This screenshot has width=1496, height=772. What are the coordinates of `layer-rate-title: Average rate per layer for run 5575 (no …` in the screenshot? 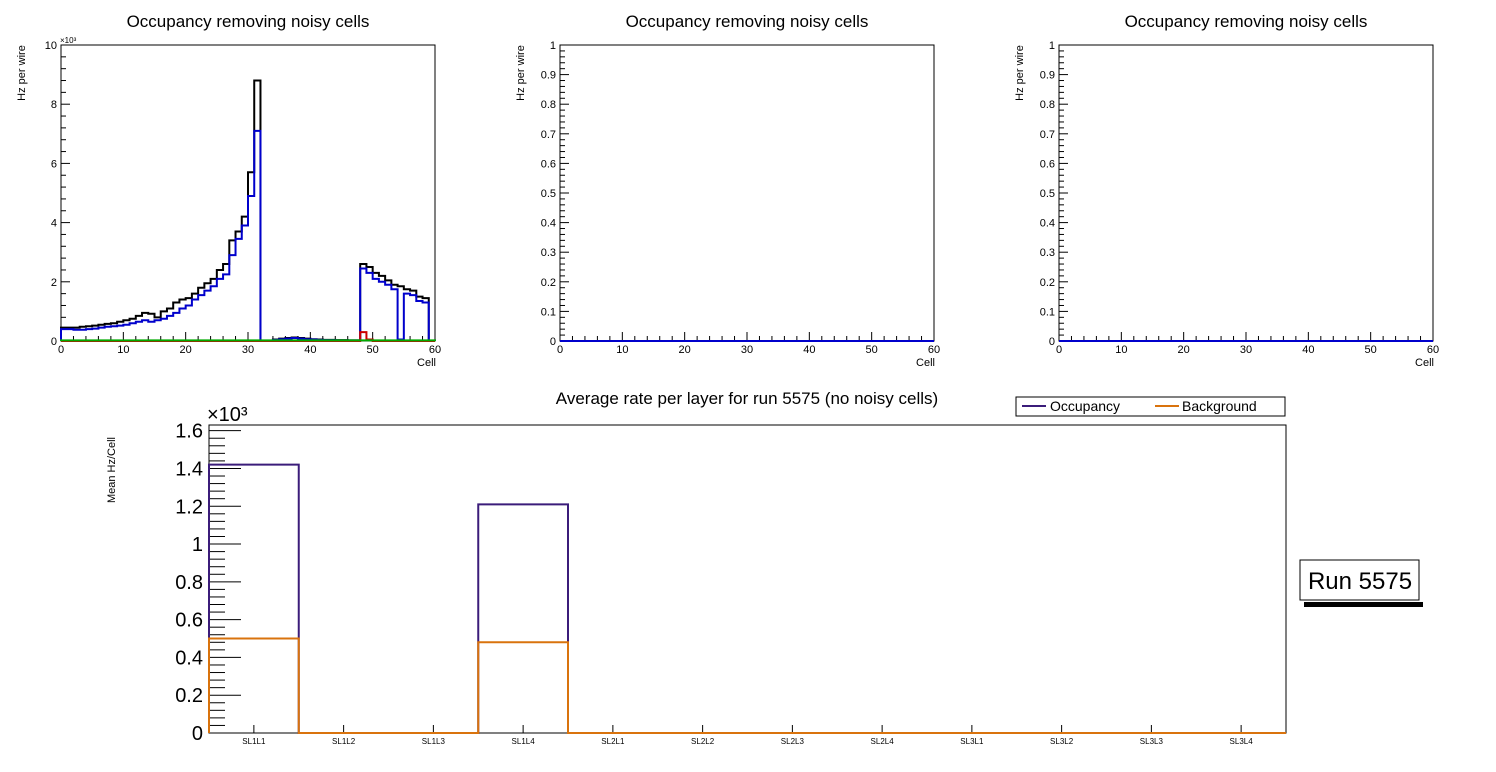 It's located at (747, 398).